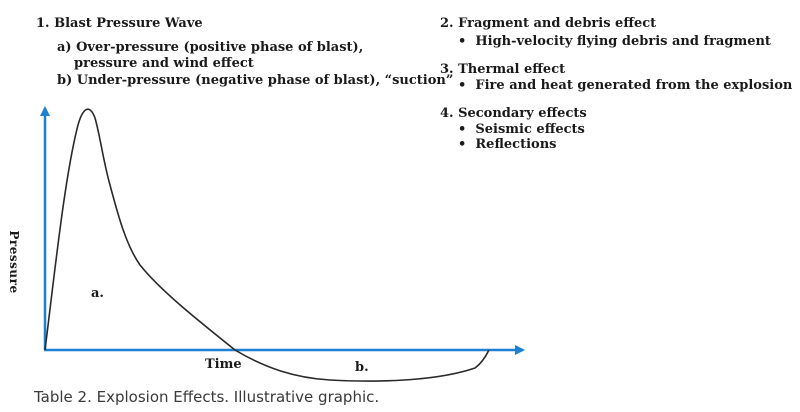 This screenshot has height=412, width=800. What do you see at coordinates (97, 293) in the screenshot?
I see `region-a-label: a.` at bounding box center [97, 293].